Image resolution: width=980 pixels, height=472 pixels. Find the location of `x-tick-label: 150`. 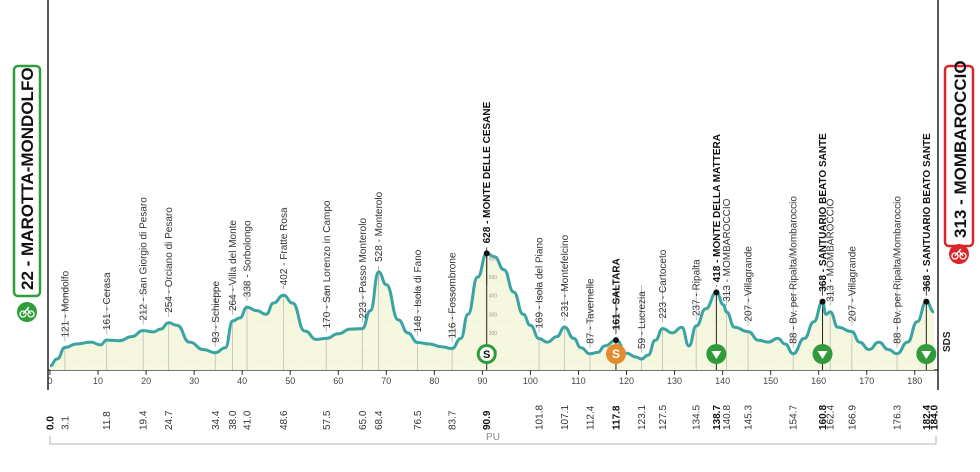

x-tick-label: 150 is located at coordinates (770, 381).